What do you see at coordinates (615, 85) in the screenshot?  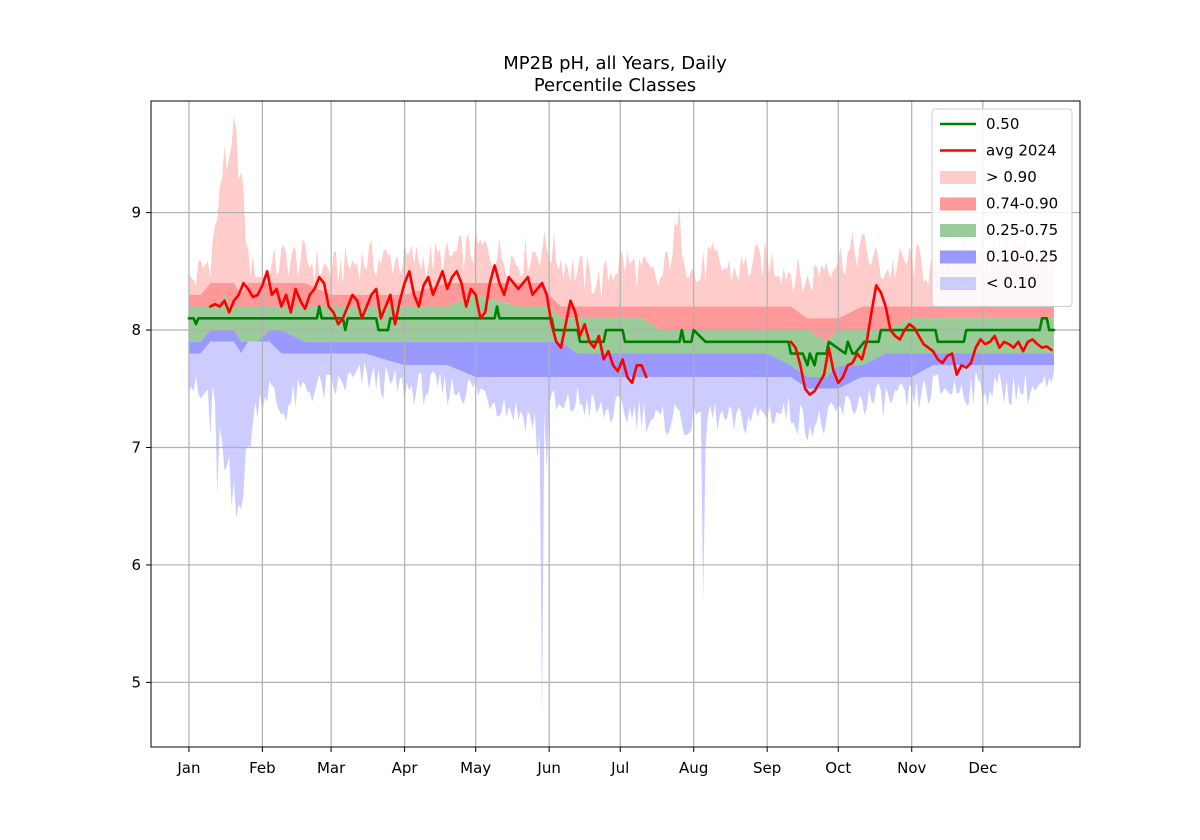 I see `chart-subtitle: Percentile Classes` at bounding box center [615, 85].